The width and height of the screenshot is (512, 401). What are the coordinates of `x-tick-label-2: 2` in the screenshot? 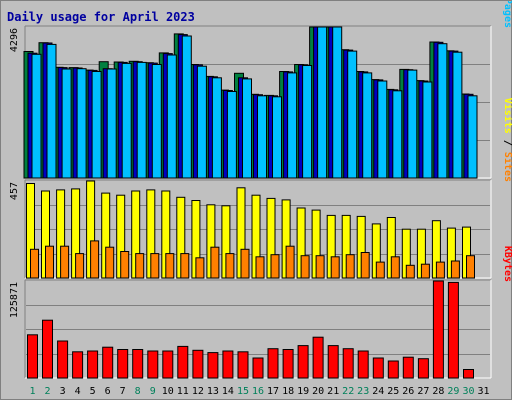 It's located at (47, 391).